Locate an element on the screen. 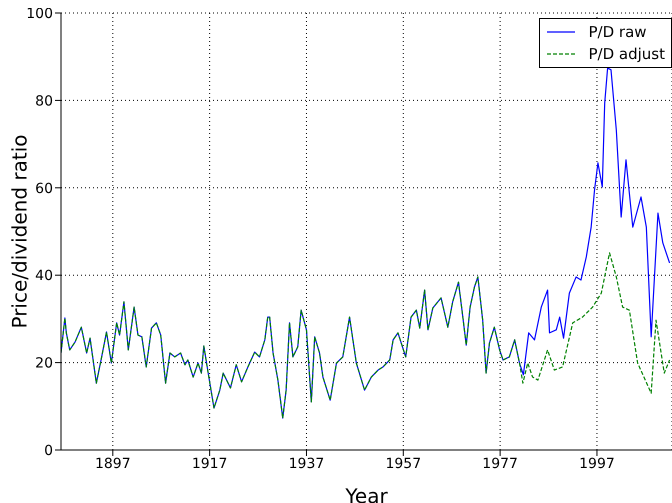 Image resolution: width=672 pixels, height=503 pixels. x-tick-label: 1897 is located at coordinates (112, 464).